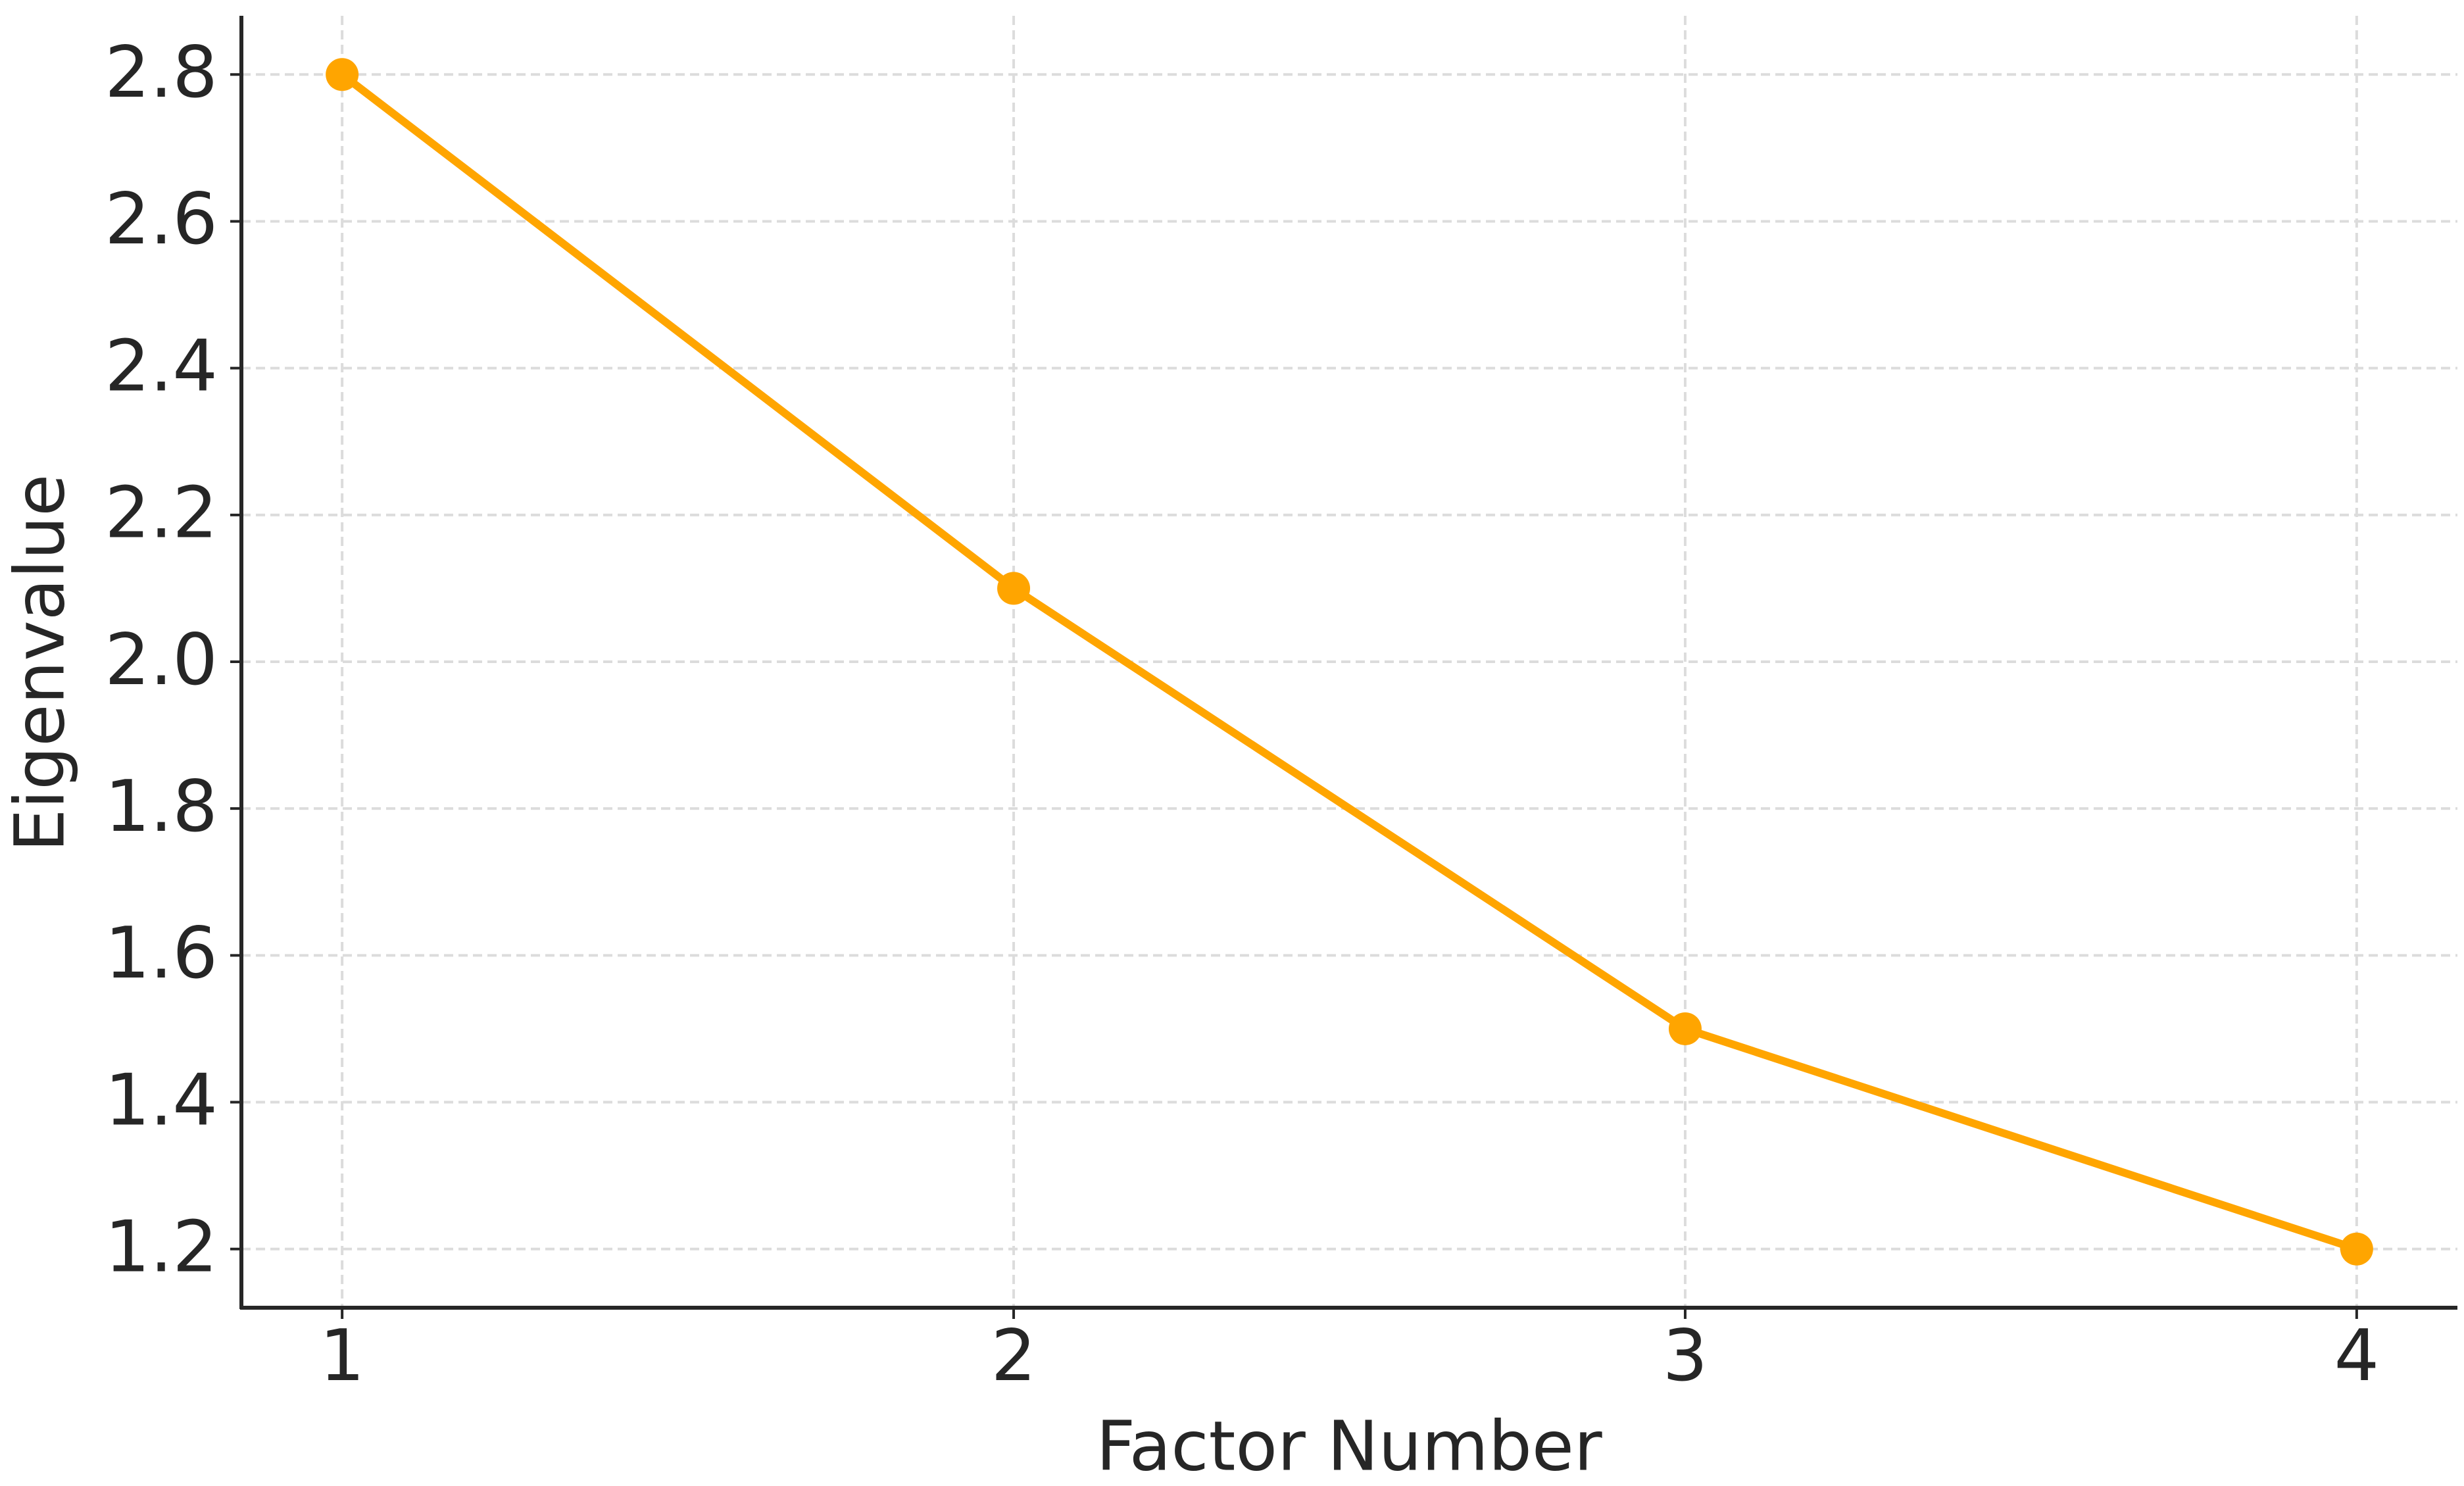 The image size is (2464, 1486). I want to click on x-tick-label: 2, so click(1014, 1356).